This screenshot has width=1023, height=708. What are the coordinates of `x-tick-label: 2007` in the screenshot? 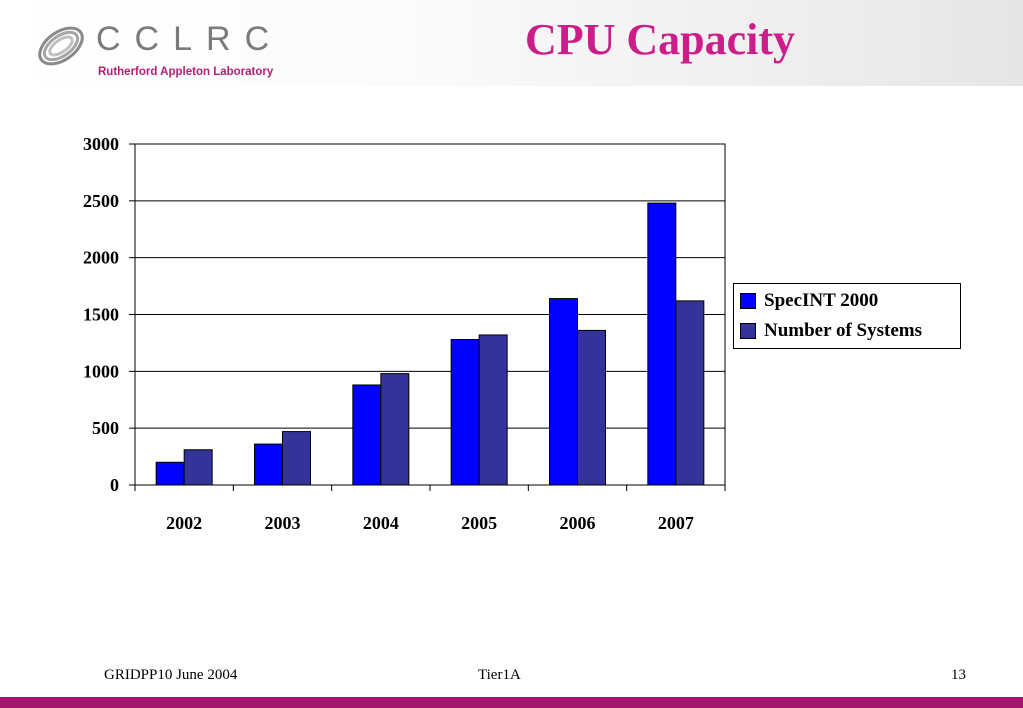 It's located at (676, 523).